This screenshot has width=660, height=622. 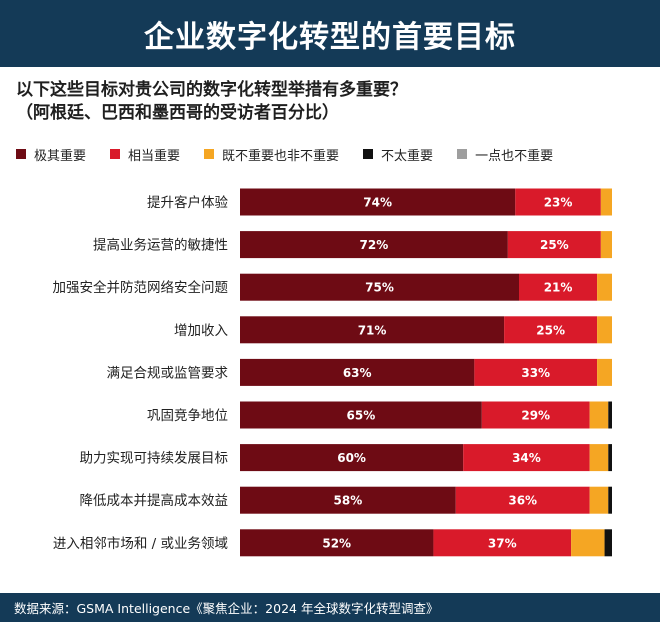 What do you see at coordinates (187, 415) in the screenshot?
I see `category-label: 巩固竞争地位` at bounding box center [187, 415].